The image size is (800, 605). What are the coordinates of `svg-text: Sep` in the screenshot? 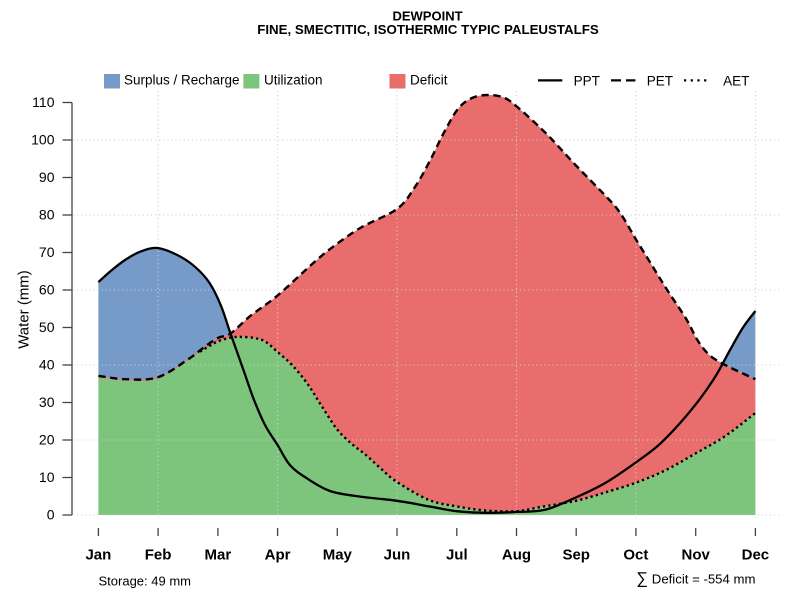 It's located at (576, 555).